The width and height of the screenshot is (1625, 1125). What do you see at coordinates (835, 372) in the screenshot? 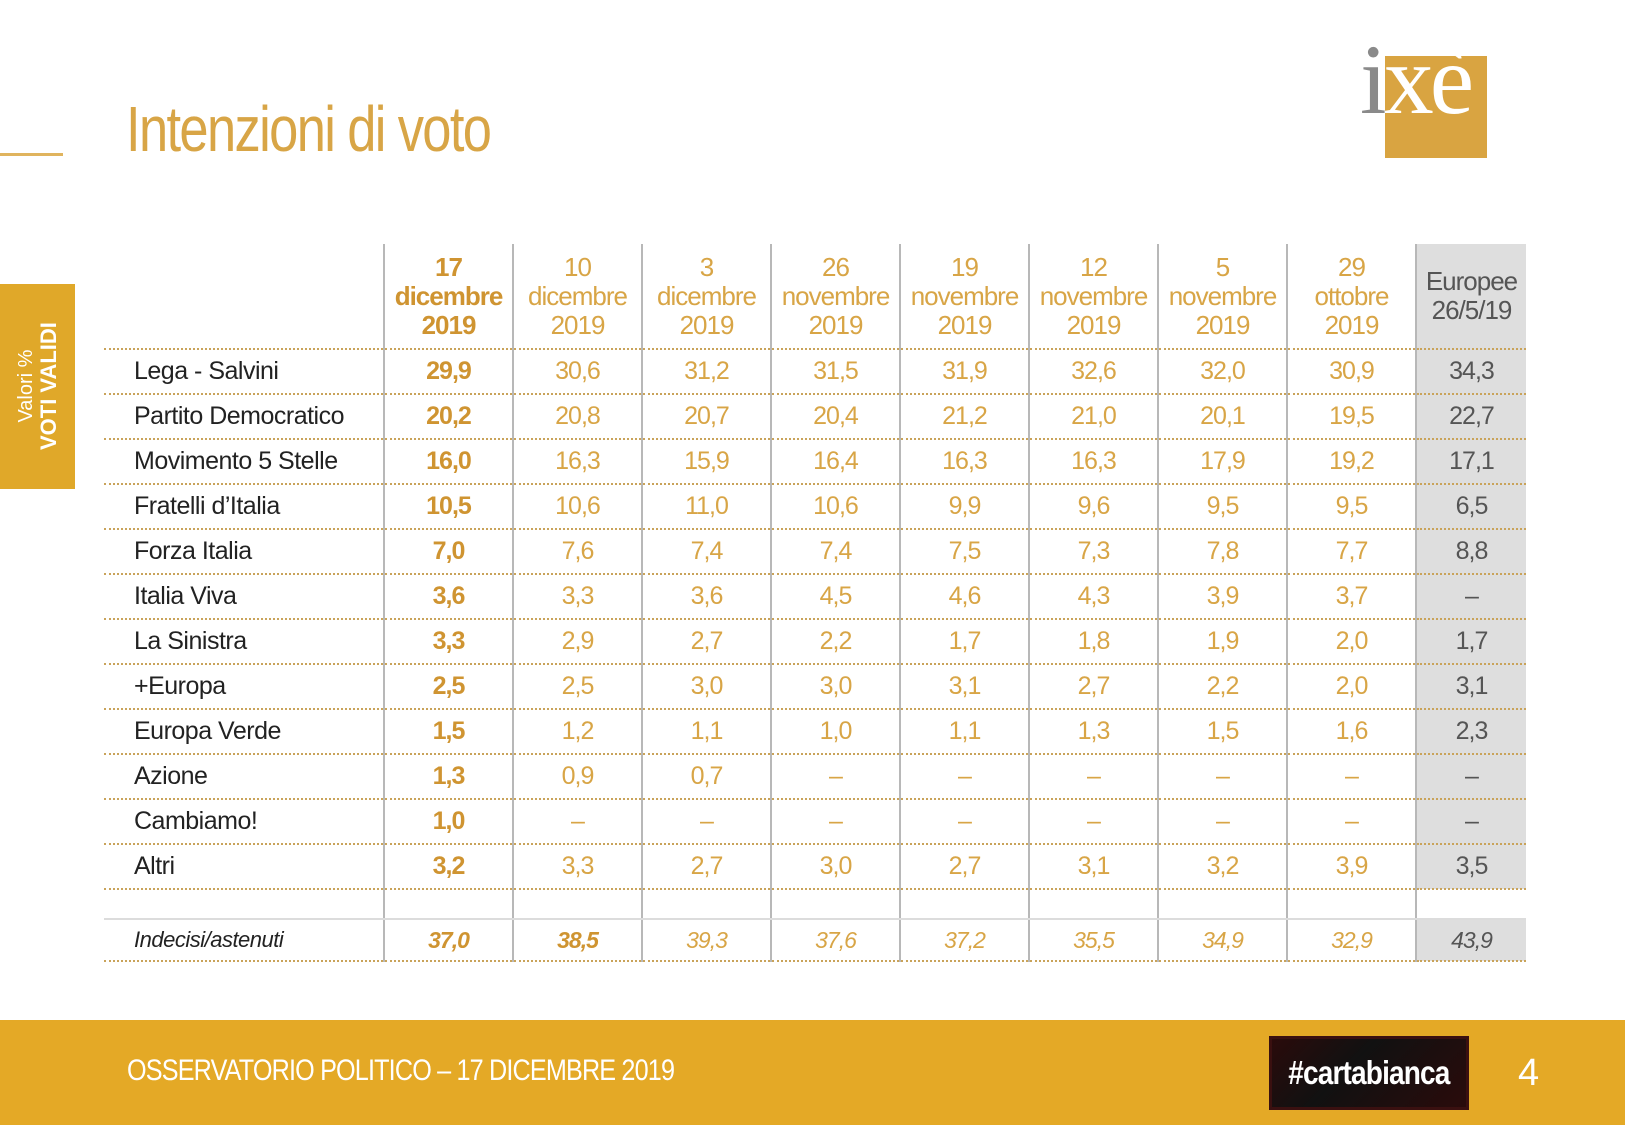
I see `value-cell: 31,5` at bounding box center [835, 372].